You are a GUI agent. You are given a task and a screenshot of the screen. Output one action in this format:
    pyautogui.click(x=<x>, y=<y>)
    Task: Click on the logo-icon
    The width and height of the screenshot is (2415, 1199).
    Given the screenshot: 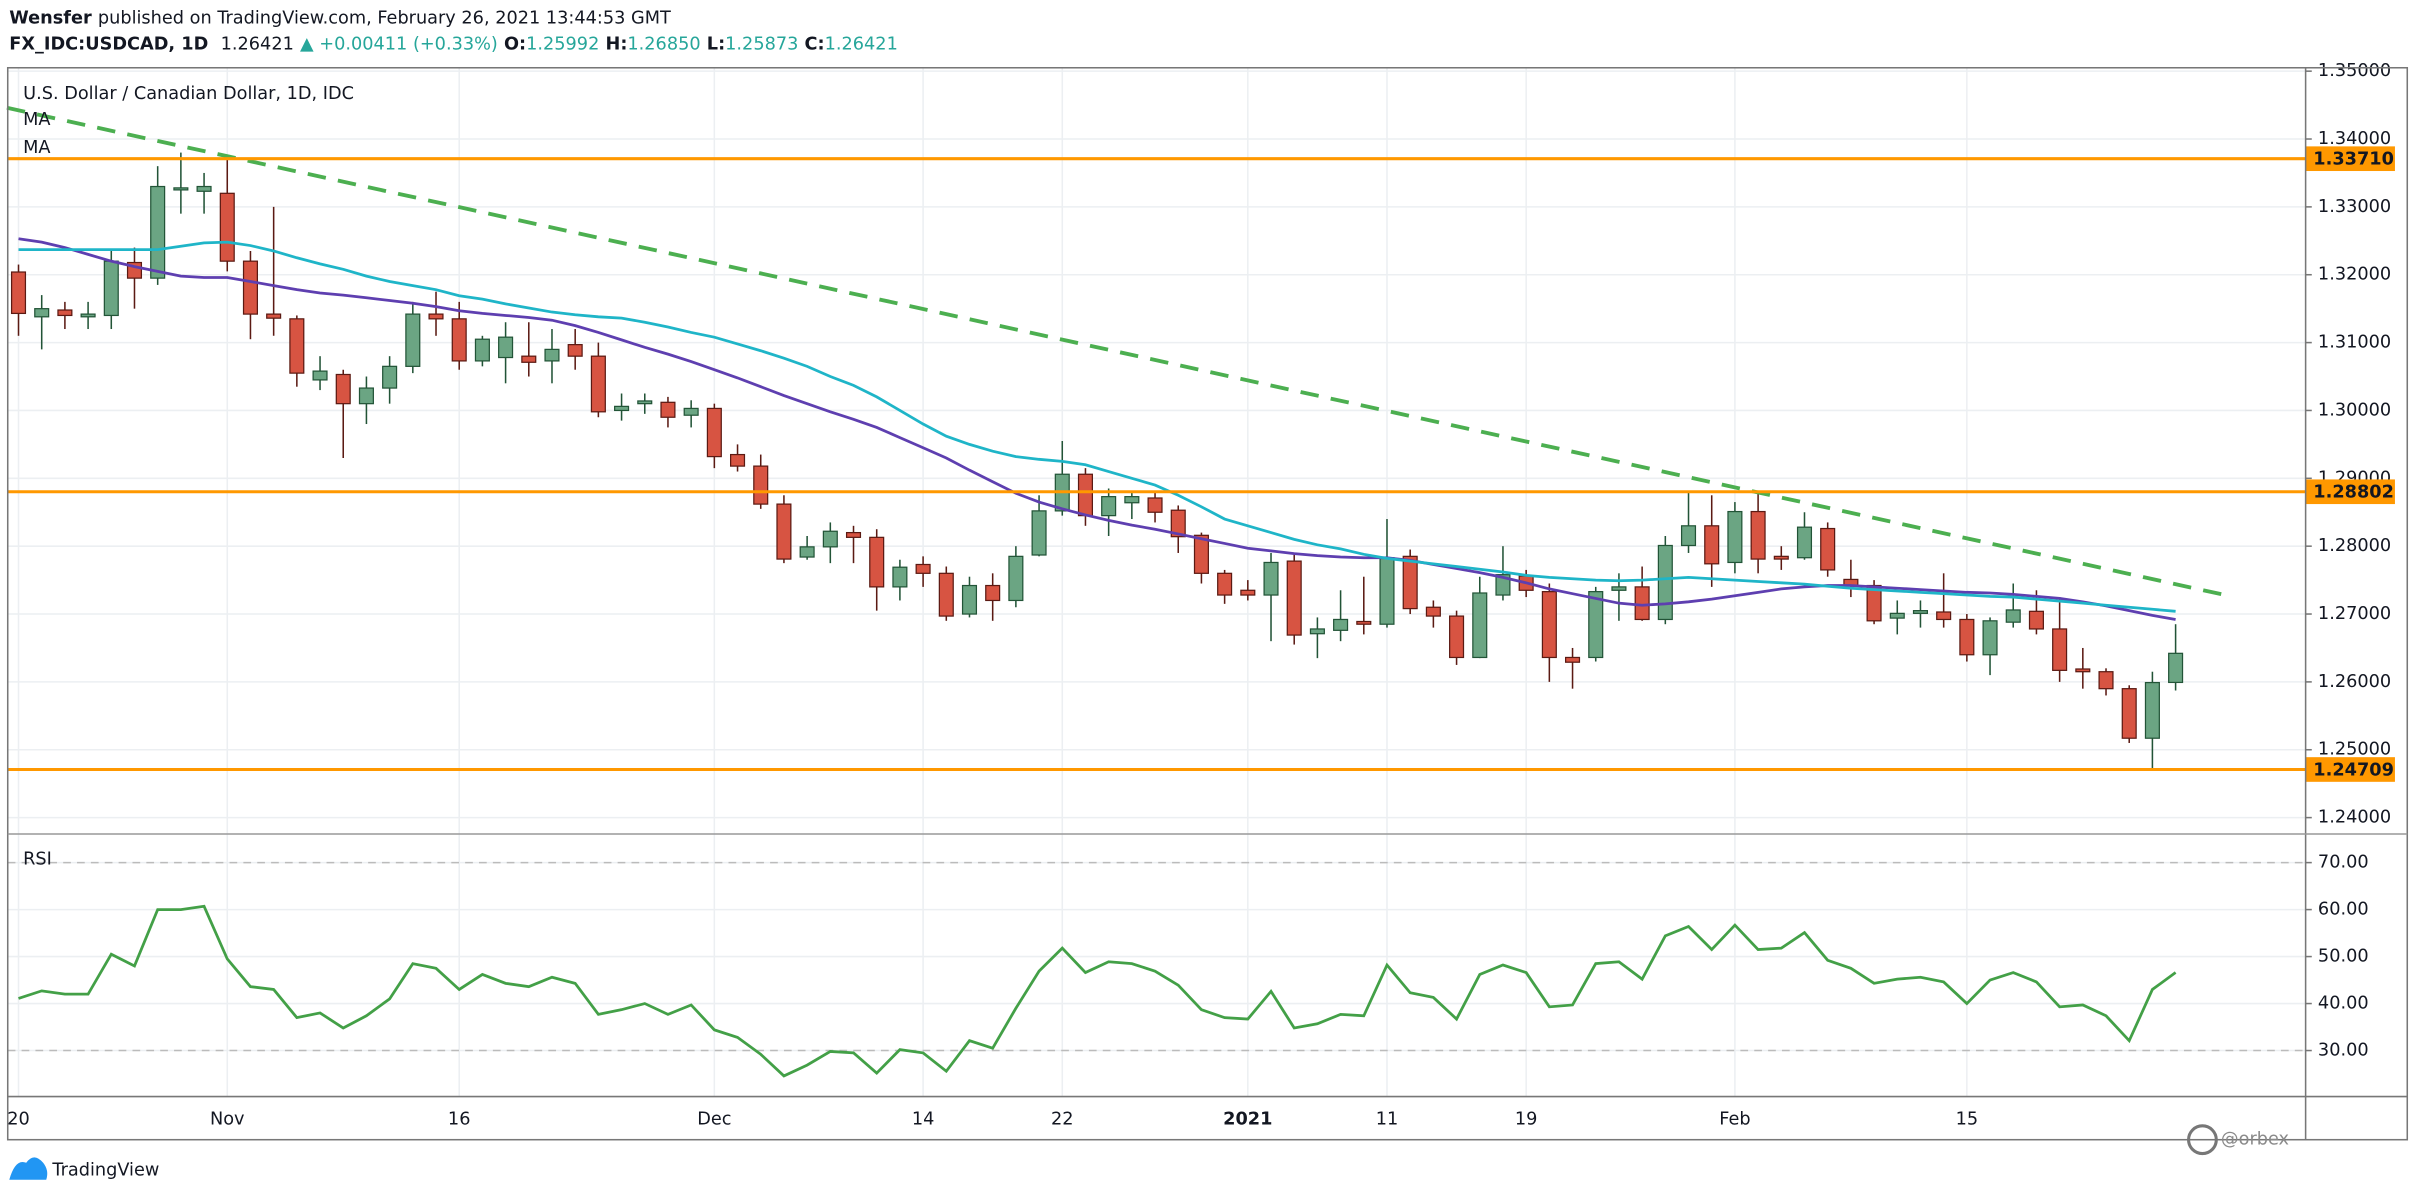 What is the action you would take?
    pyautogui.click(x=28, y=1168)
    